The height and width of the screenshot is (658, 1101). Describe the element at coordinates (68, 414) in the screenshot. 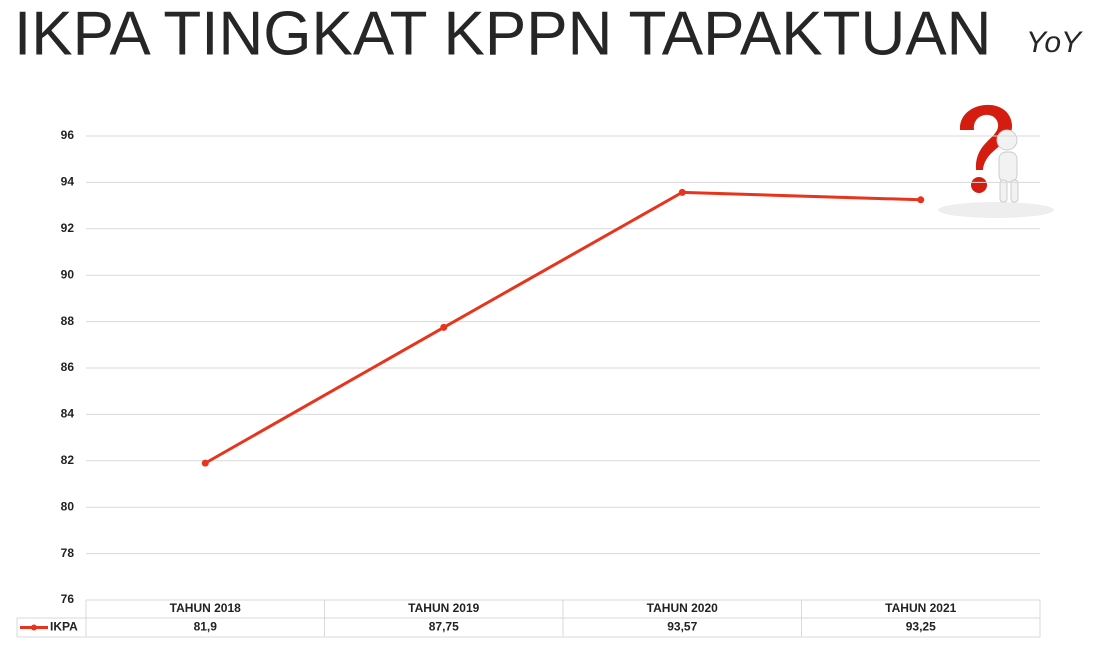

I see `y-tick-label: 84` at that location.